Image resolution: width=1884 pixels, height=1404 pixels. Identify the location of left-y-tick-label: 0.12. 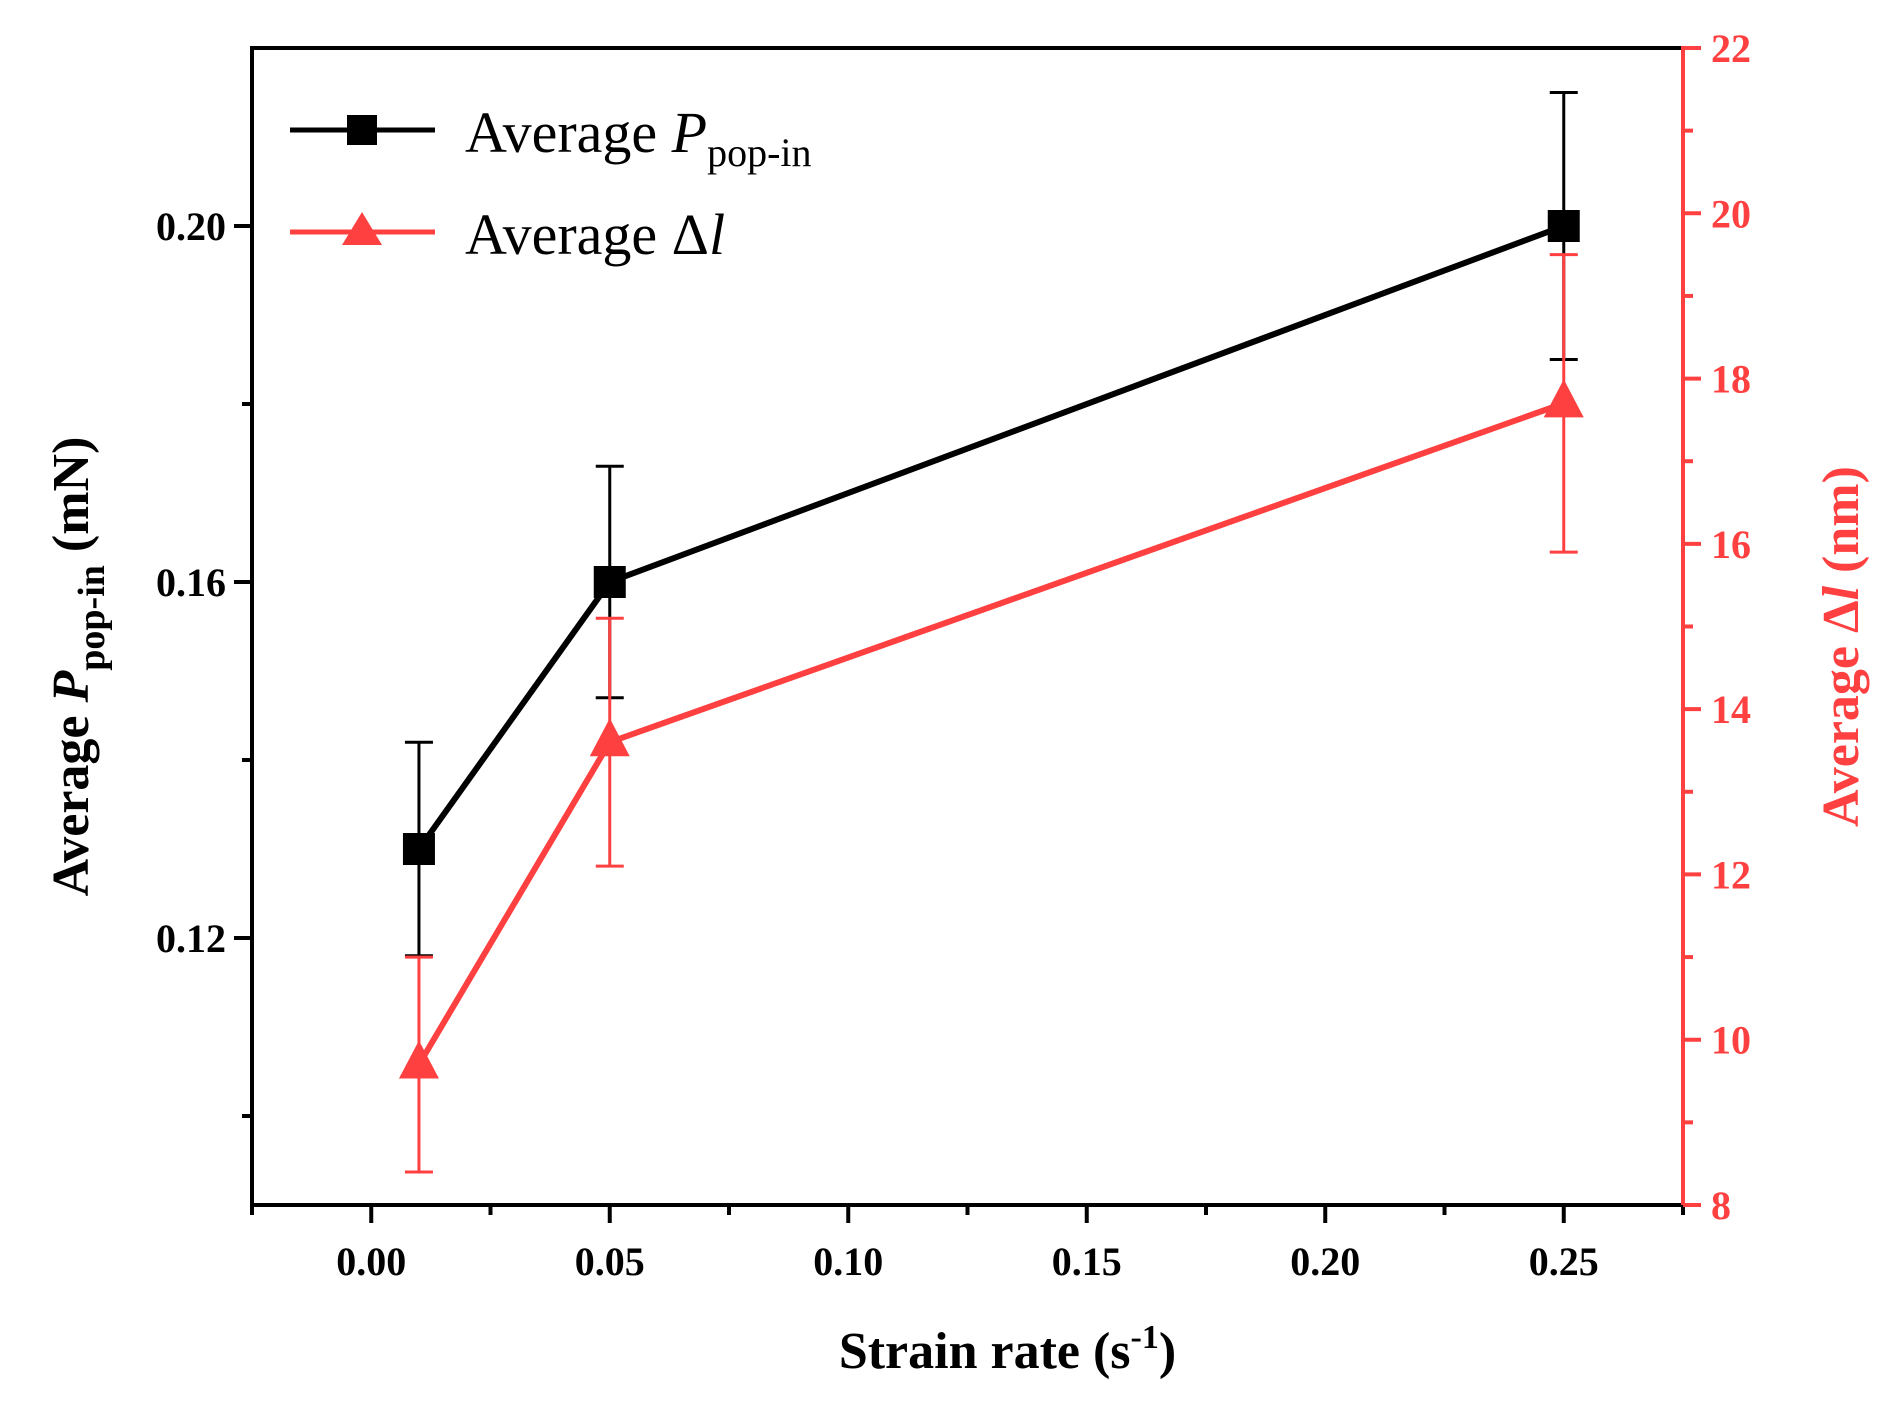
(191, 938).